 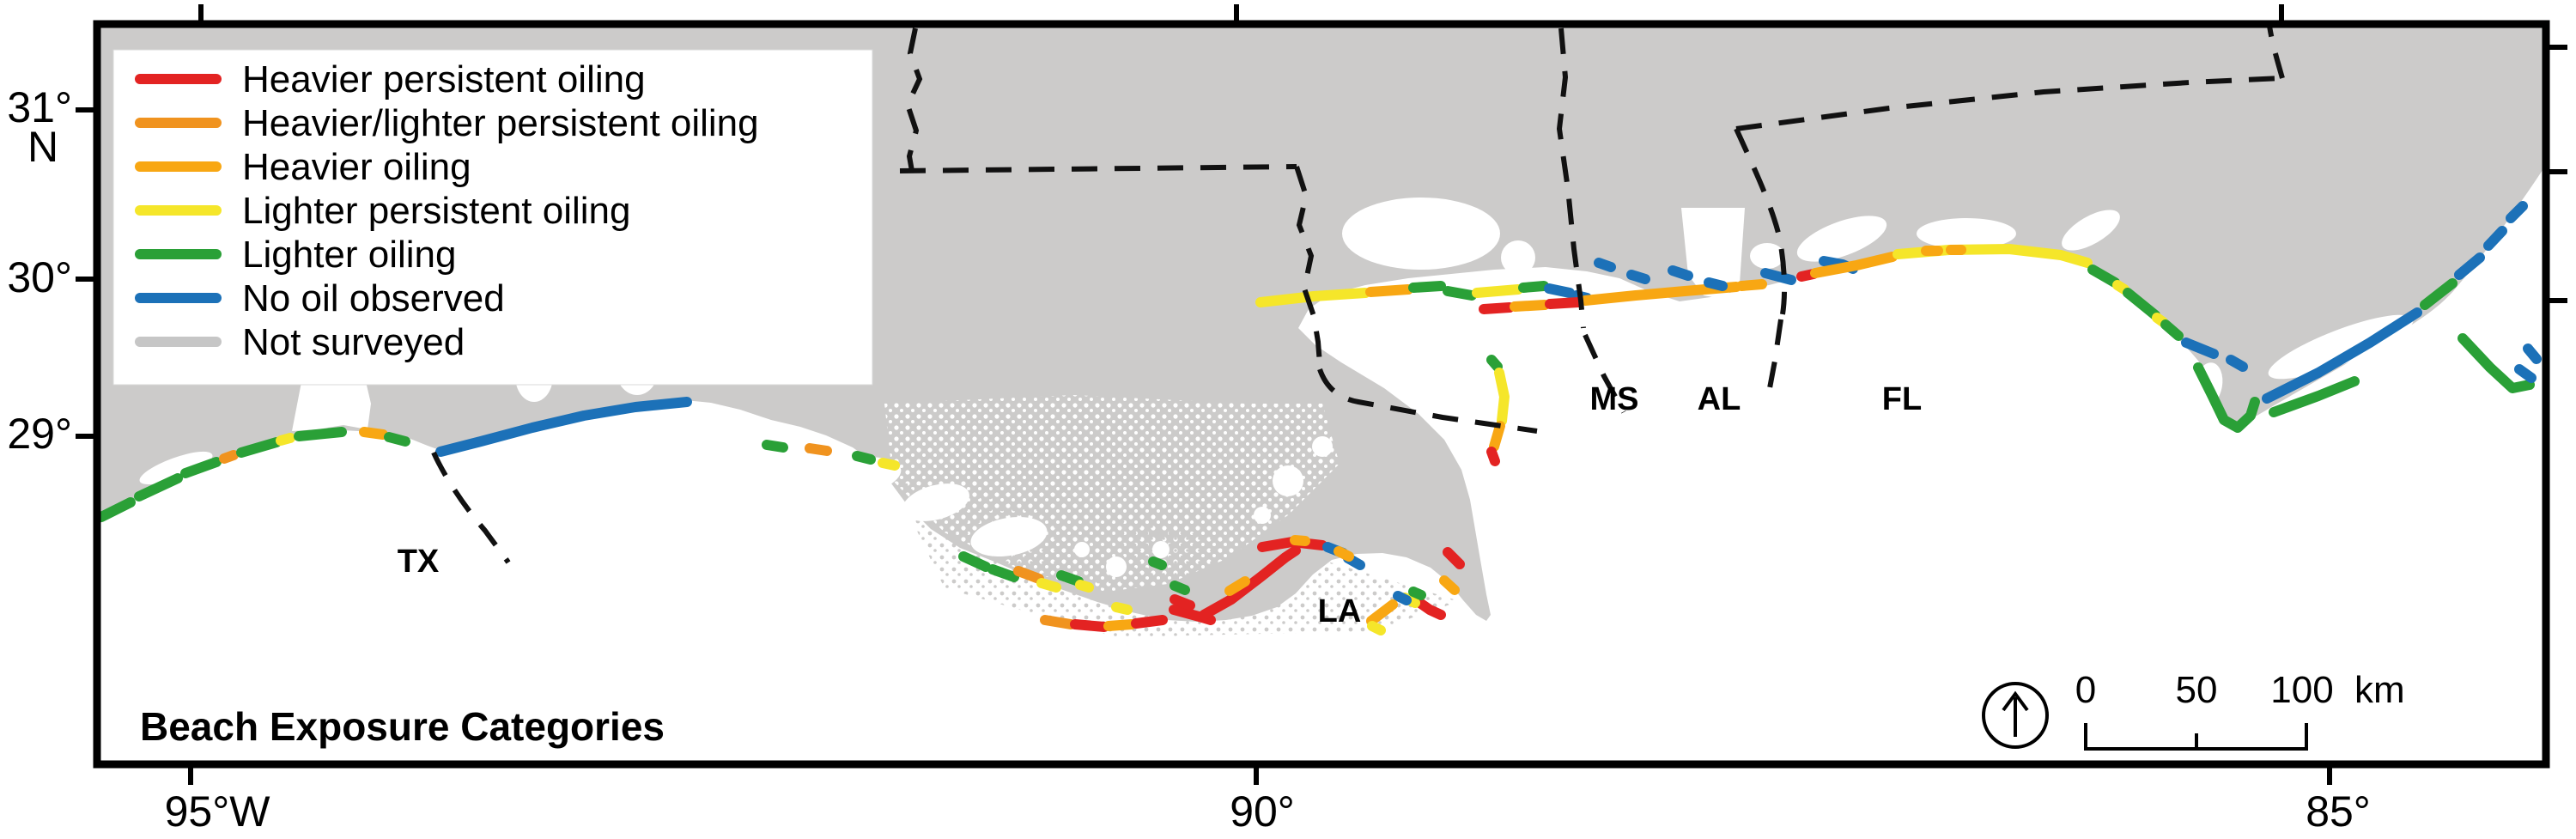 What do you see at coordinates (42, 147) in the screenshot?
I see `lat-hemisphere-label: N` at bounding box center [42, 147].